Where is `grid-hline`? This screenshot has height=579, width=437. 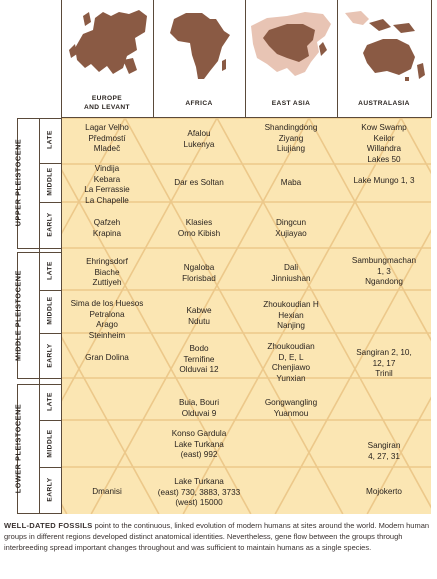 grid-hline is located at coordinates (246, 117).